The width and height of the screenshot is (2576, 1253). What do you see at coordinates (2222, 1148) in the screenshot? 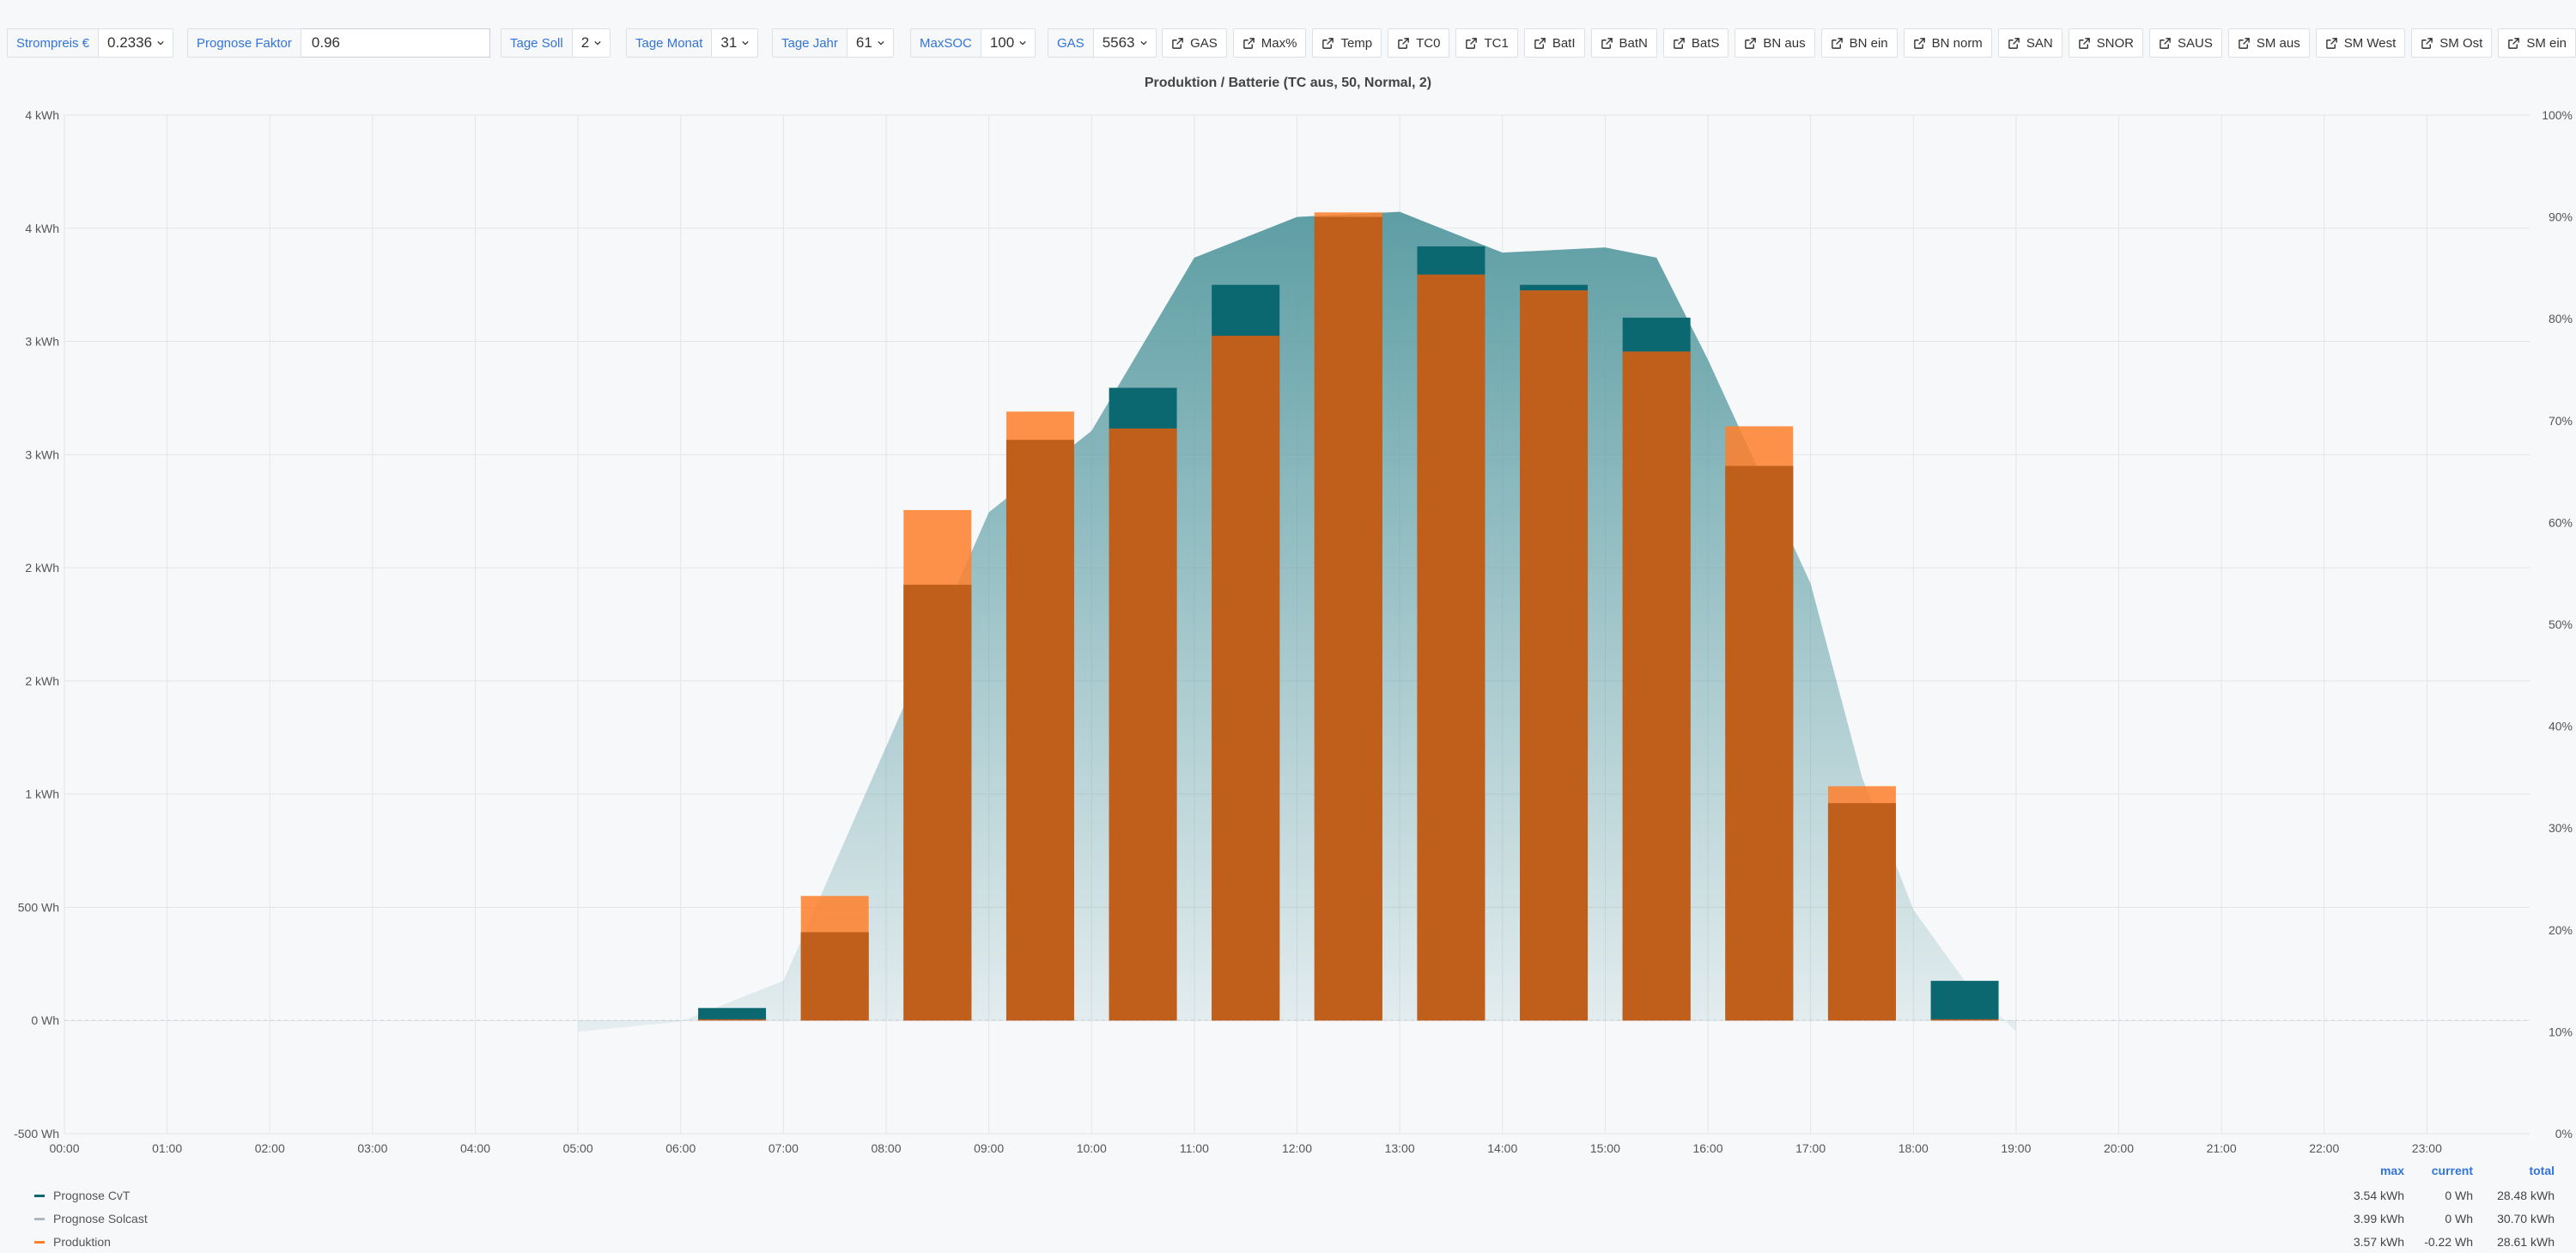
I see `x-axis-tick: 21:00` at bounding box center [2222, 1148].